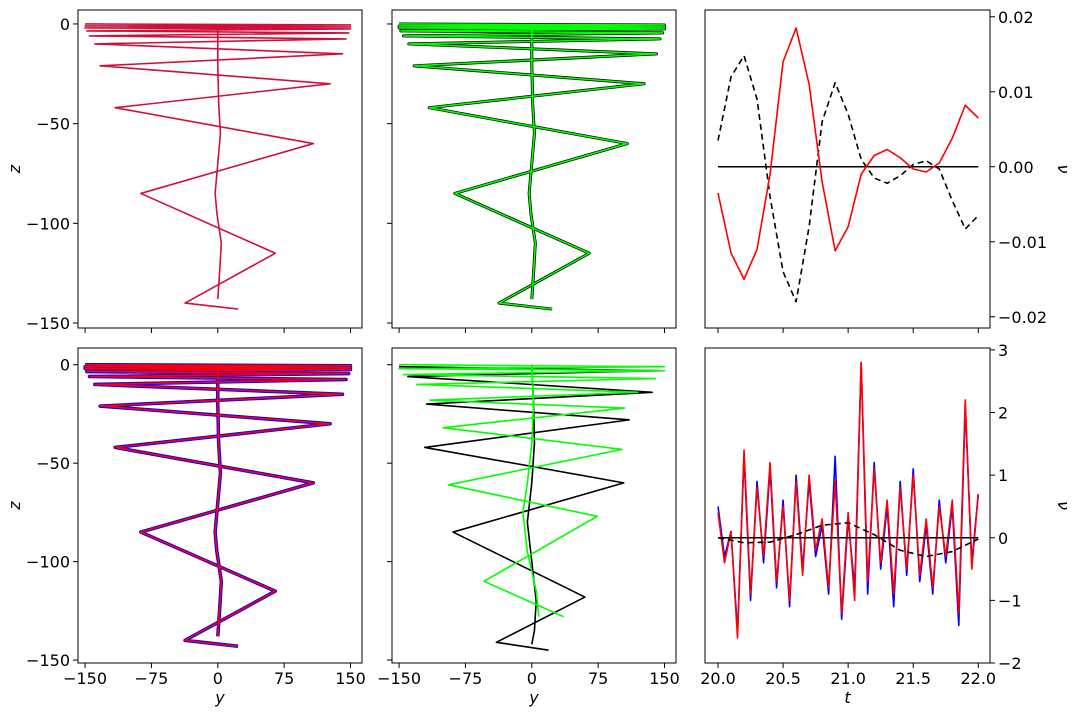 The width and height of the screenshot is (1072, 712). What do you see at coordinates (1010, 663) in the screenshot?
I see `y-tick-label: −2` at bounding box center [1010, 663].